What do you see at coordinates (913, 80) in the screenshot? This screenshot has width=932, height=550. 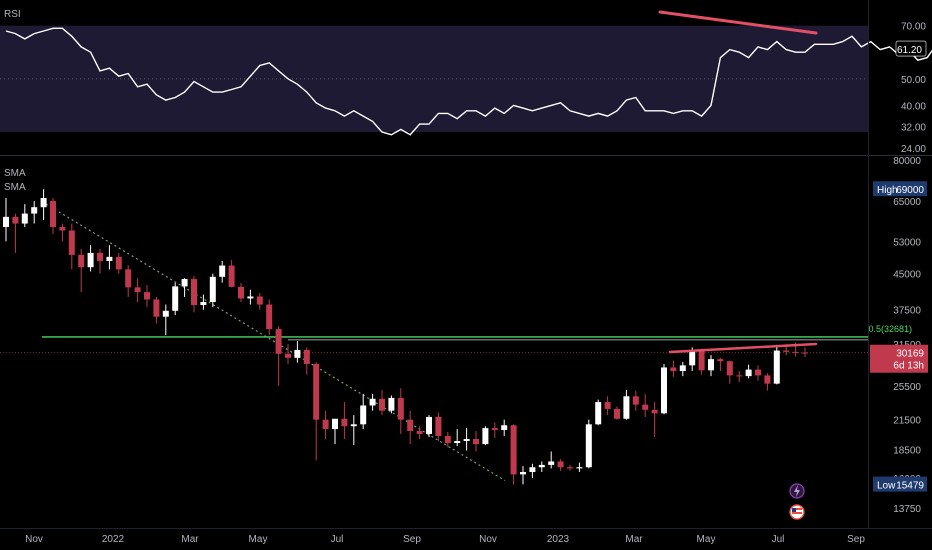 I see `rsi-axis-tick: 50.00` at bounding box center [913, 80].